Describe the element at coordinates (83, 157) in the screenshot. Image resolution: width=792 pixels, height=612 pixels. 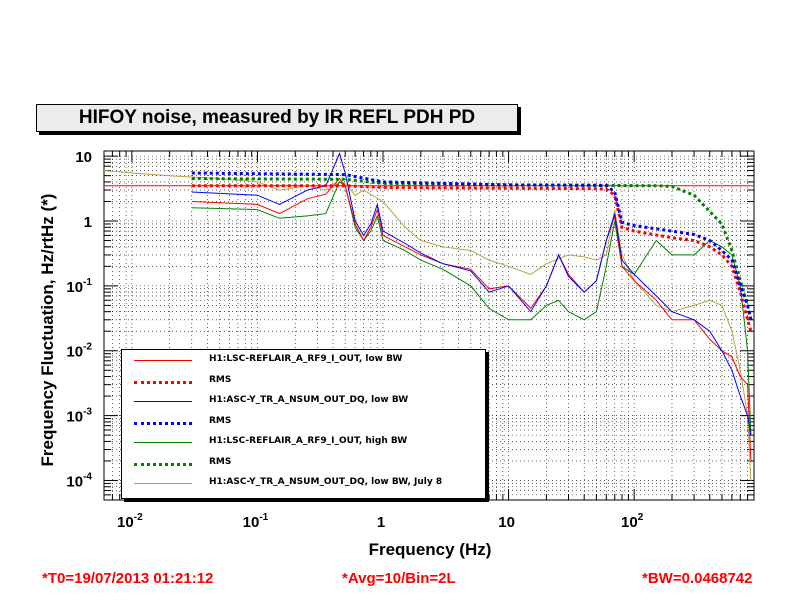
I see `y-tick-label: 10` at that location.